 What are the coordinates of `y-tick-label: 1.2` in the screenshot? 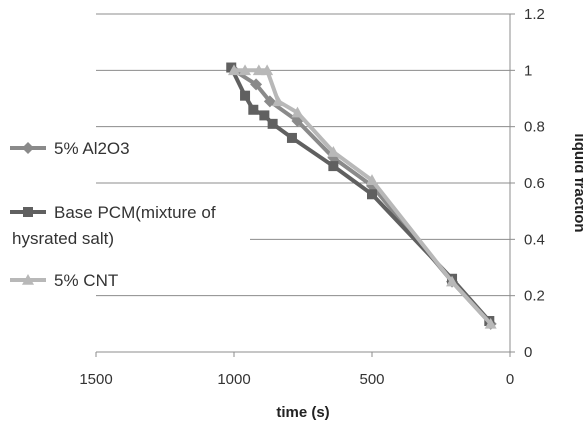 It's located at (534, 14).